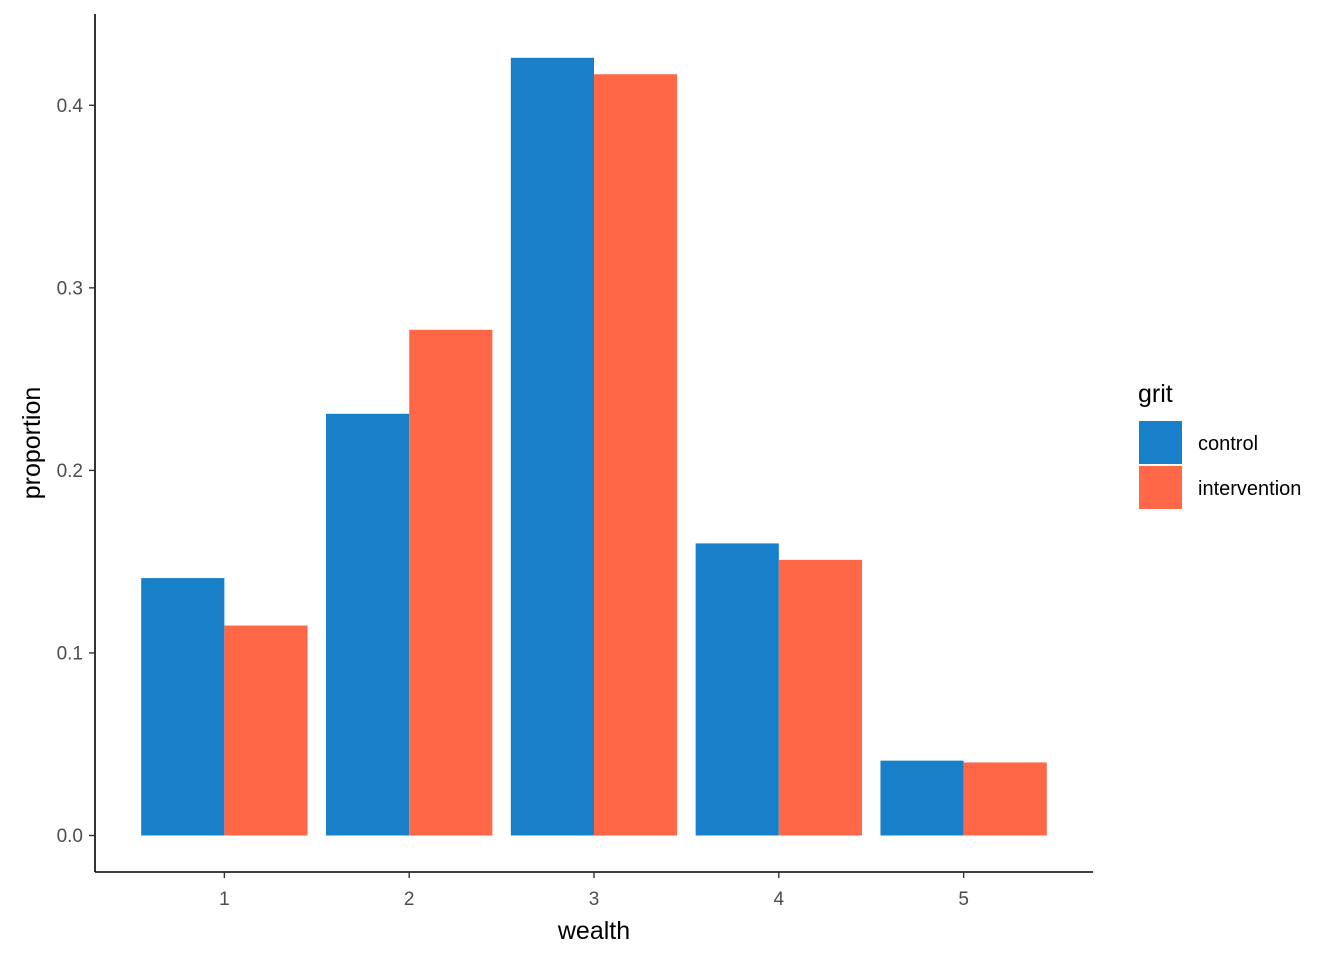 This screenshot has width=1344, height=960. I want to click on y-ticks-group: 0.0 0.1 0.2 0.3 0.4, so click(76, 471).